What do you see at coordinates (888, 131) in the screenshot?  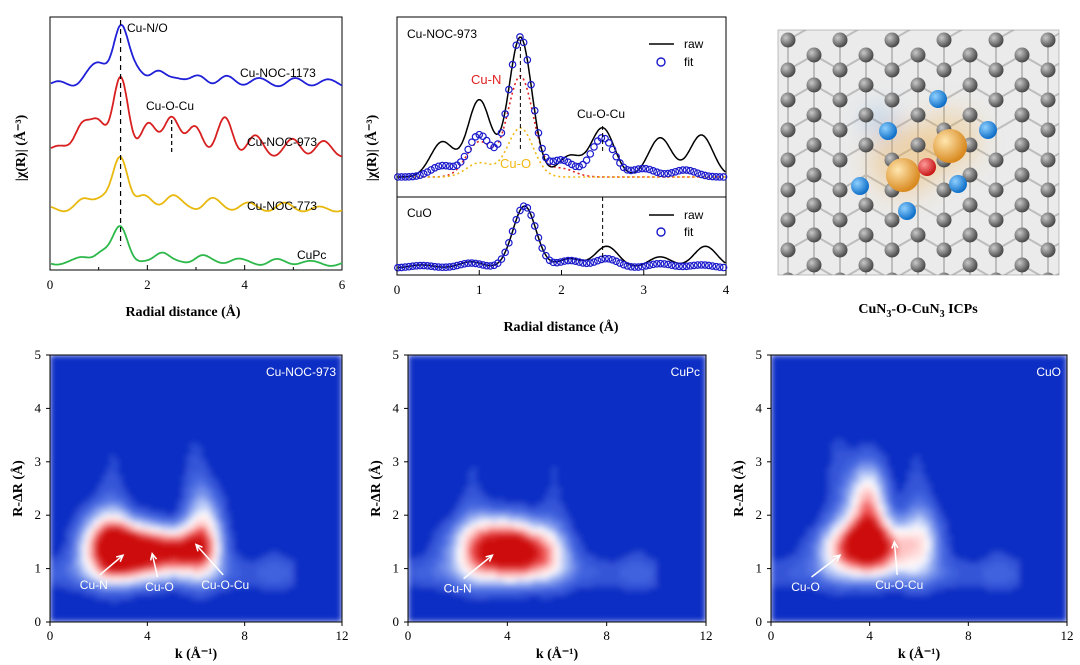 I see `nitrogen-atom` at bounding box center [888, 131].